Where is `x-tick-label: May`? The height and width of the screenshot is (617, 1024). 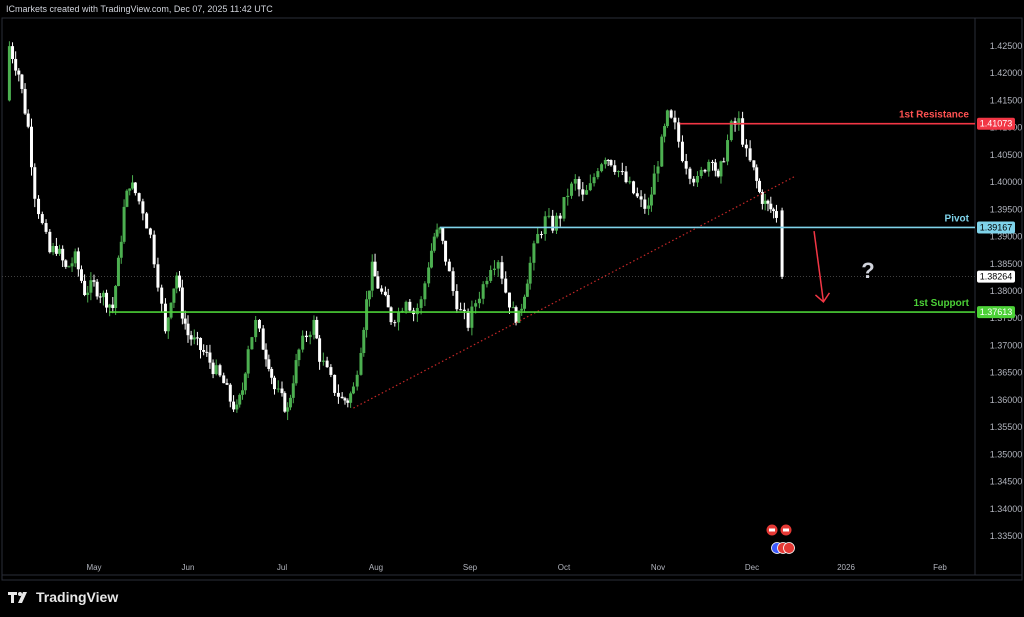 x-tick-label: May is located at coordinates (93, 567).